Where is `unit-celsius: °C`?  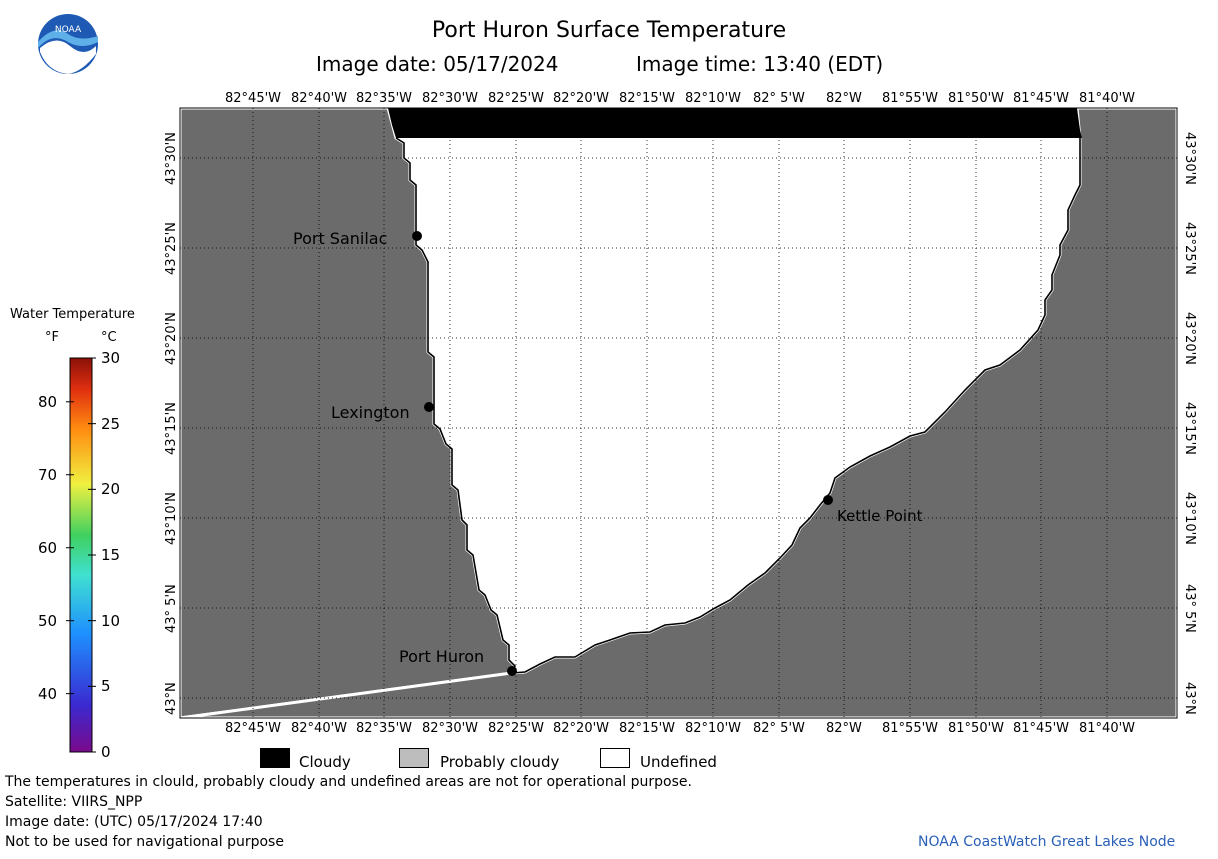 unit-celsius: °C is located at coordinates (109, 337).